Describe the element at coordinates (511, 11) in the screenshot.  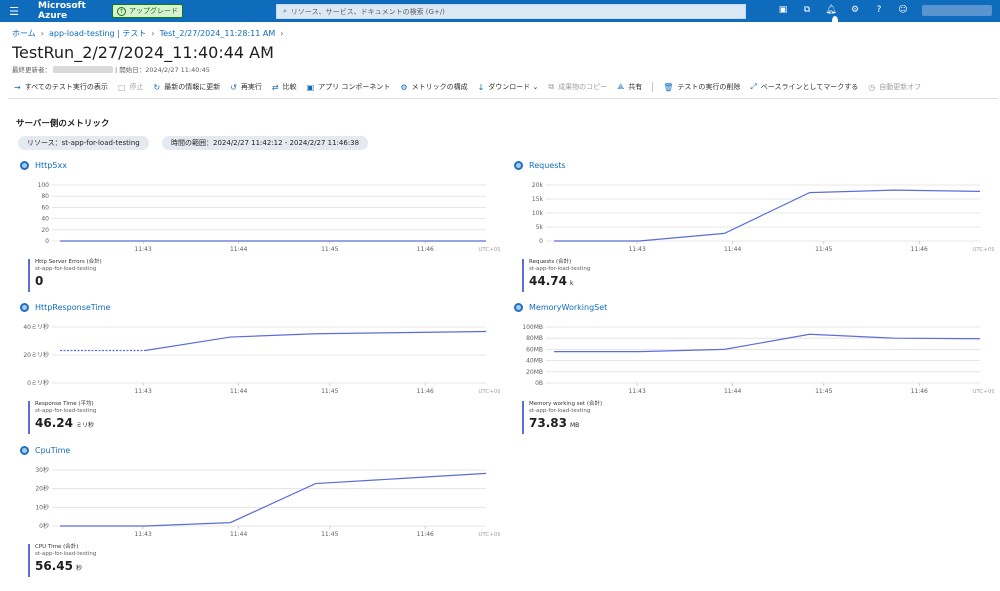
I see `search-input: ⌕ リソース、サービス、ドキュメントの検索 (G+/)` at that location.